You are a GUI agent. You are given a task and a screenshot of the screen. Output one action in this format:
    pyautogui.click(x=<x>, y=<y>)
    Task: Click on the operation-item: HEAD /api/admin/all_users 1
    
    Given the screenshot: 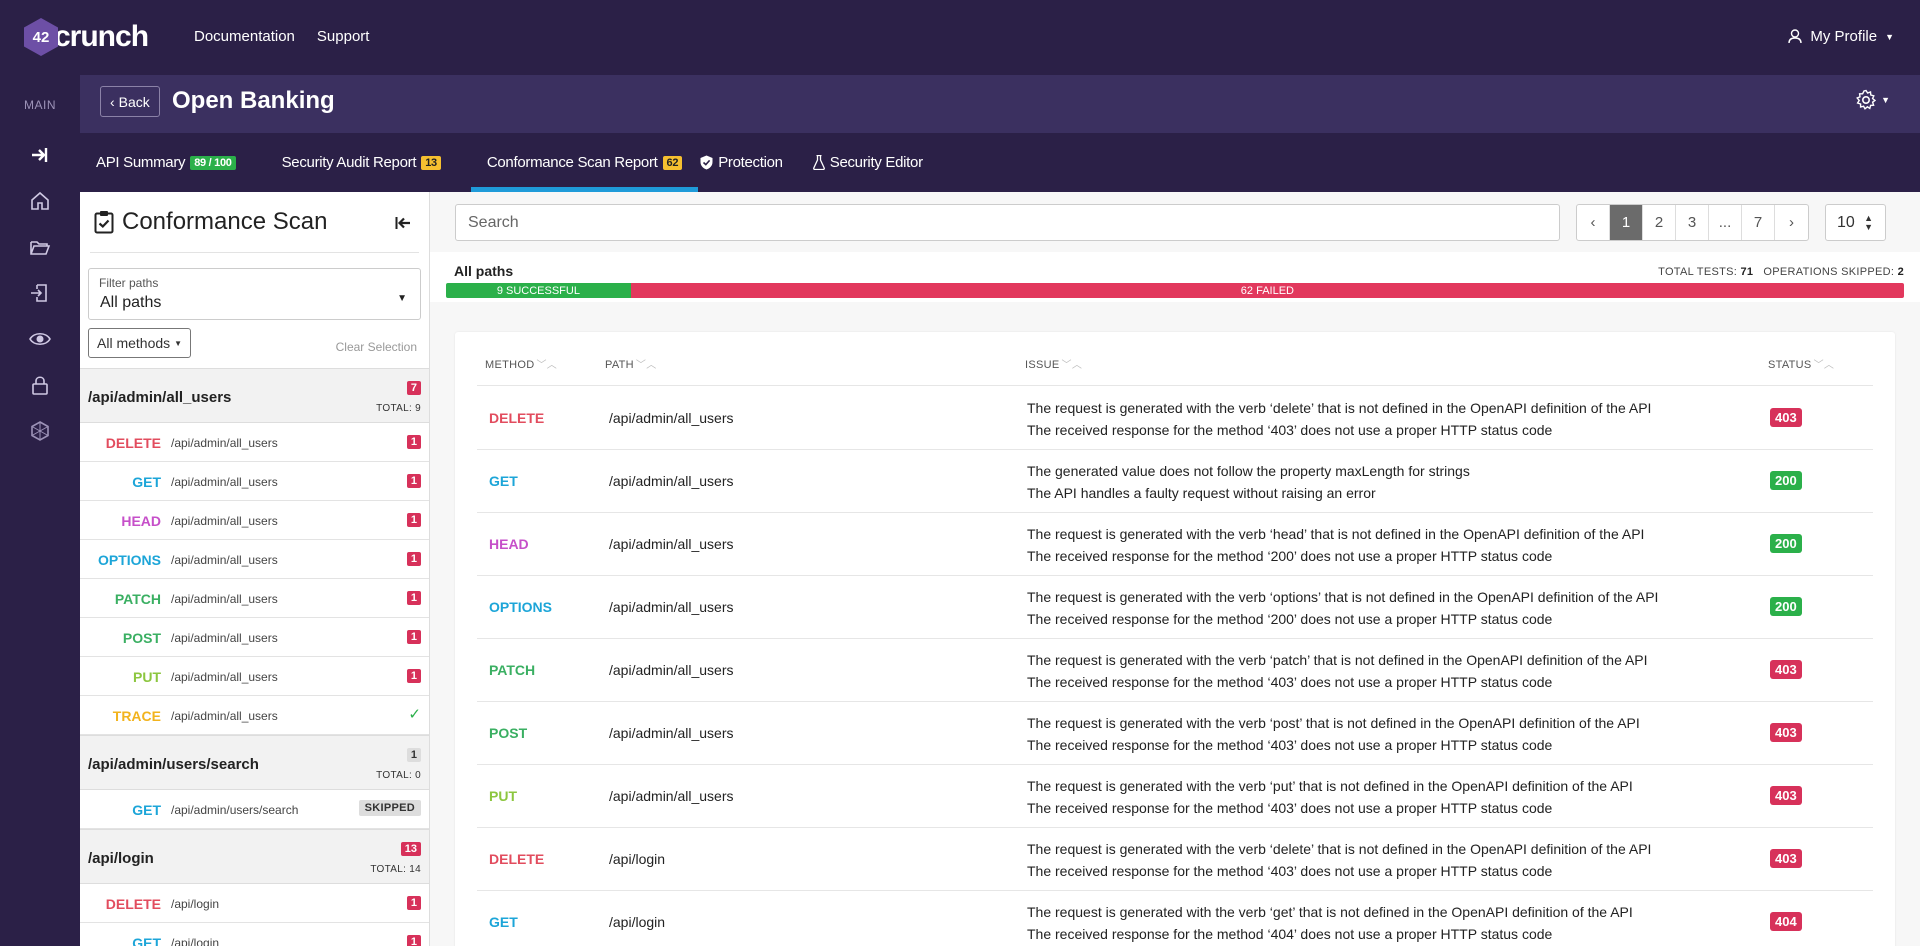 What is the action you would take?
    pyautogui.click(x=254, y=520)
    